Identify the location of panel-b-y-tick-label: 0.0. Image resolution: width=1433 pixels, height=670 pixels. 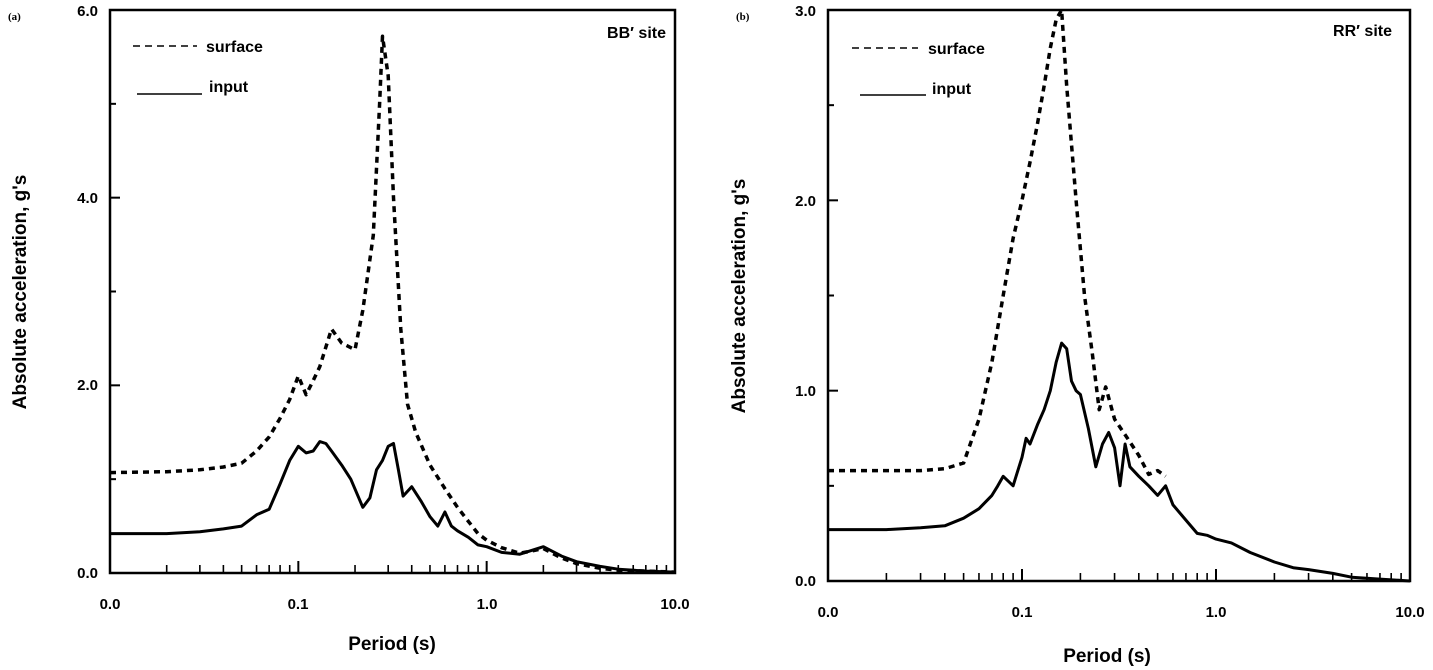
(805, 581).